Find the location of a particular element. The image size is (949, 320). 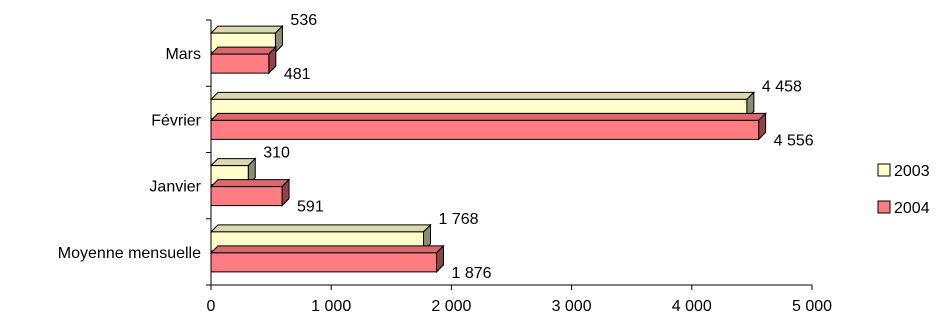

category-label: Janvier is located at coordinates (175, 187).